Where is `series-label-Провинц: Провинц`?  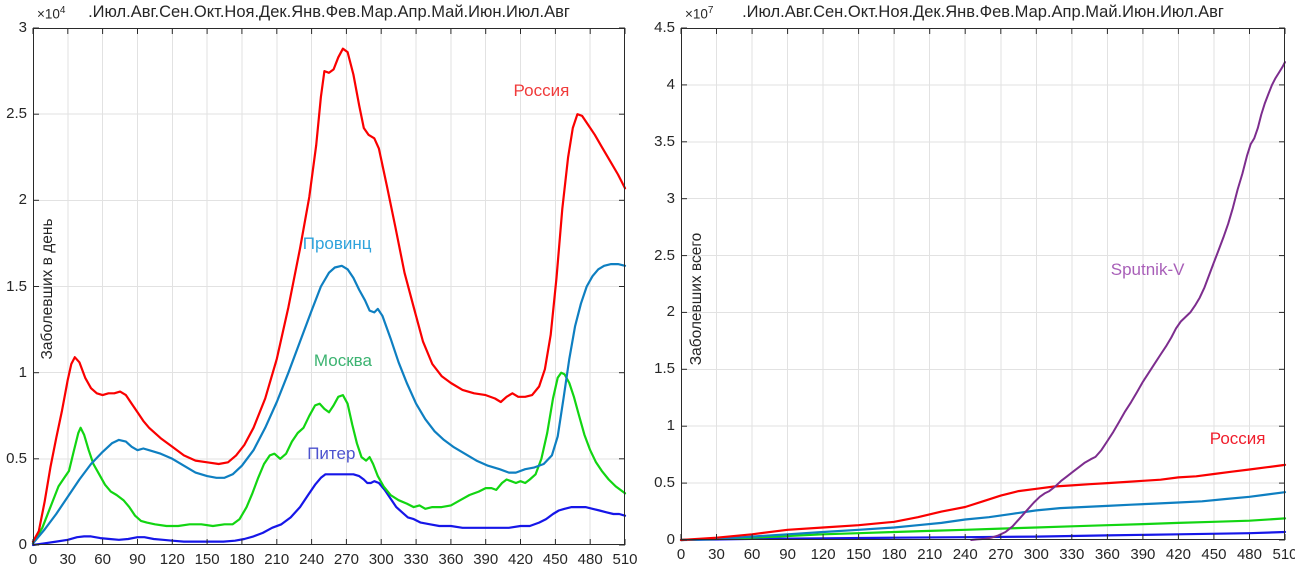 series-label-Провинц: Провинц is located at coordinates (337, 244).